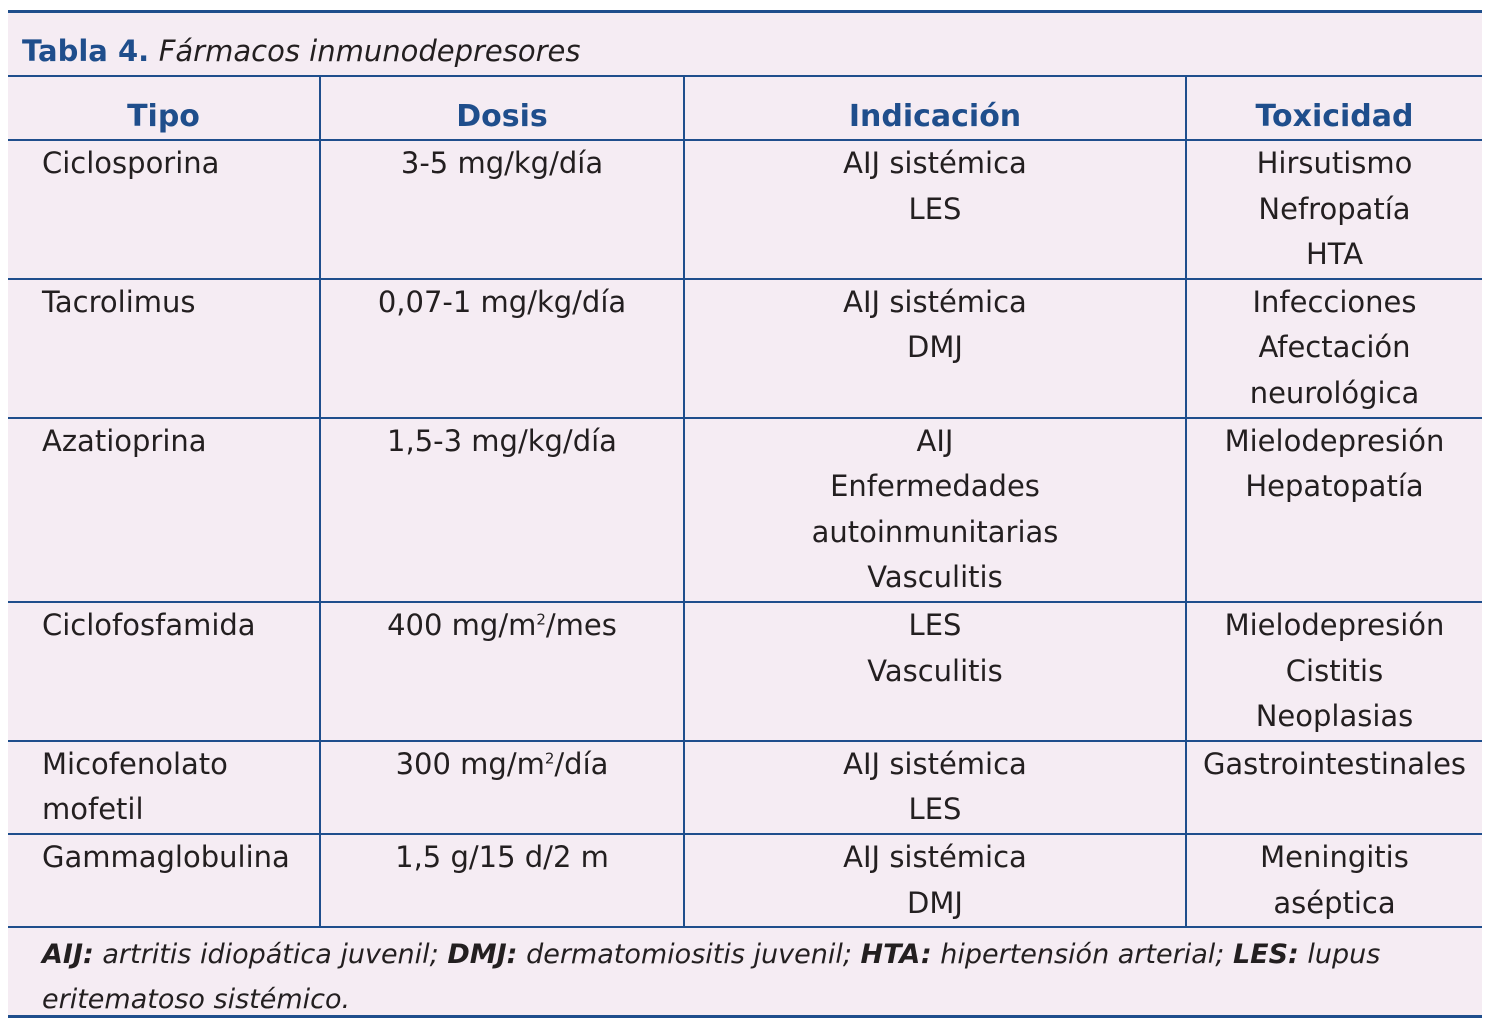 The width and height of the screenshot is (1489, 1023). I want to click on dosis-text: 1,5-3 mg/kg/día, so click(502, 440).